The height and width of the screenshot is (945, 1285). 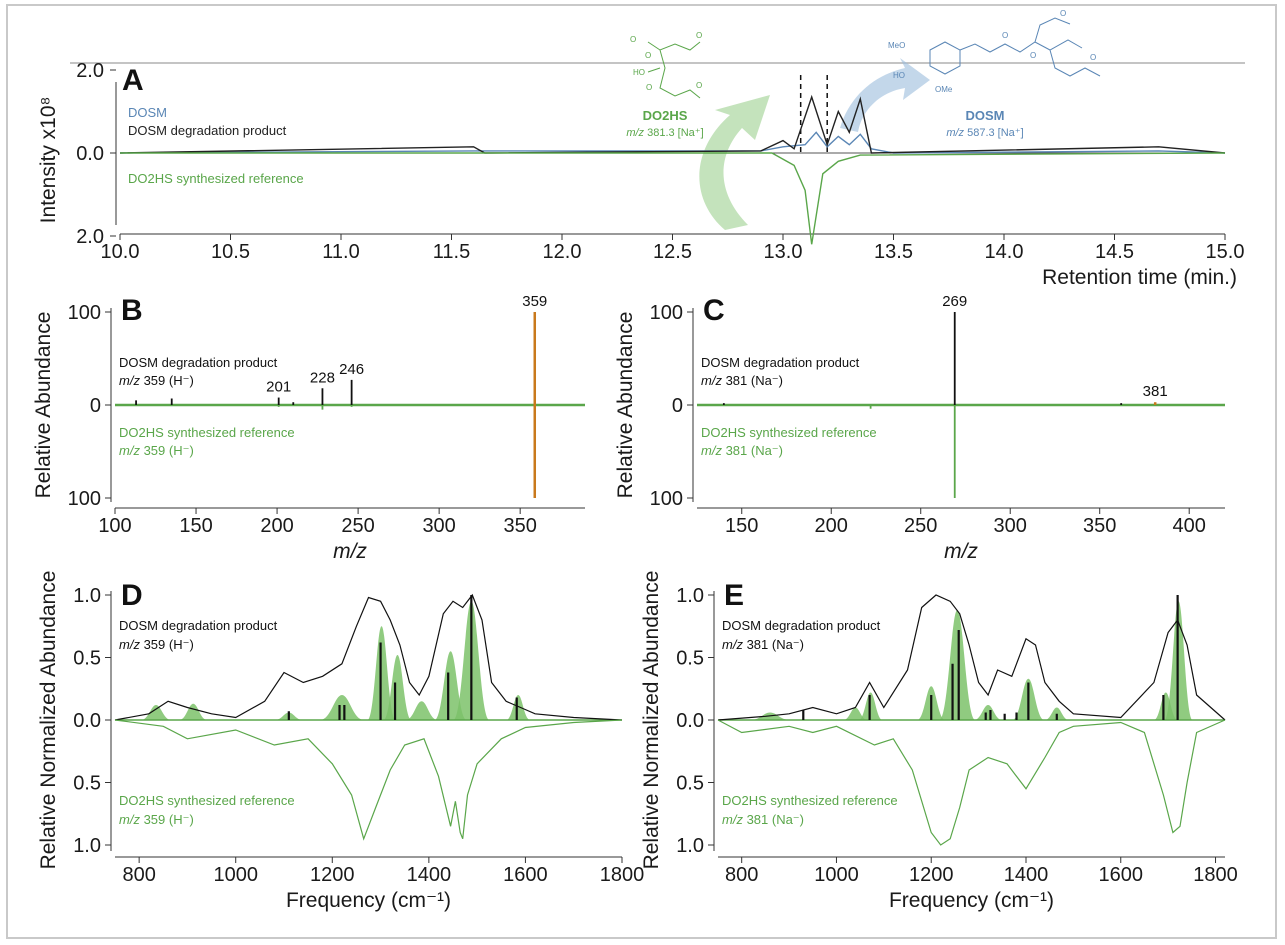 I want to click on legend-do2hs-reference: DO2HS synthesized reference, so click(x=216, y=178).